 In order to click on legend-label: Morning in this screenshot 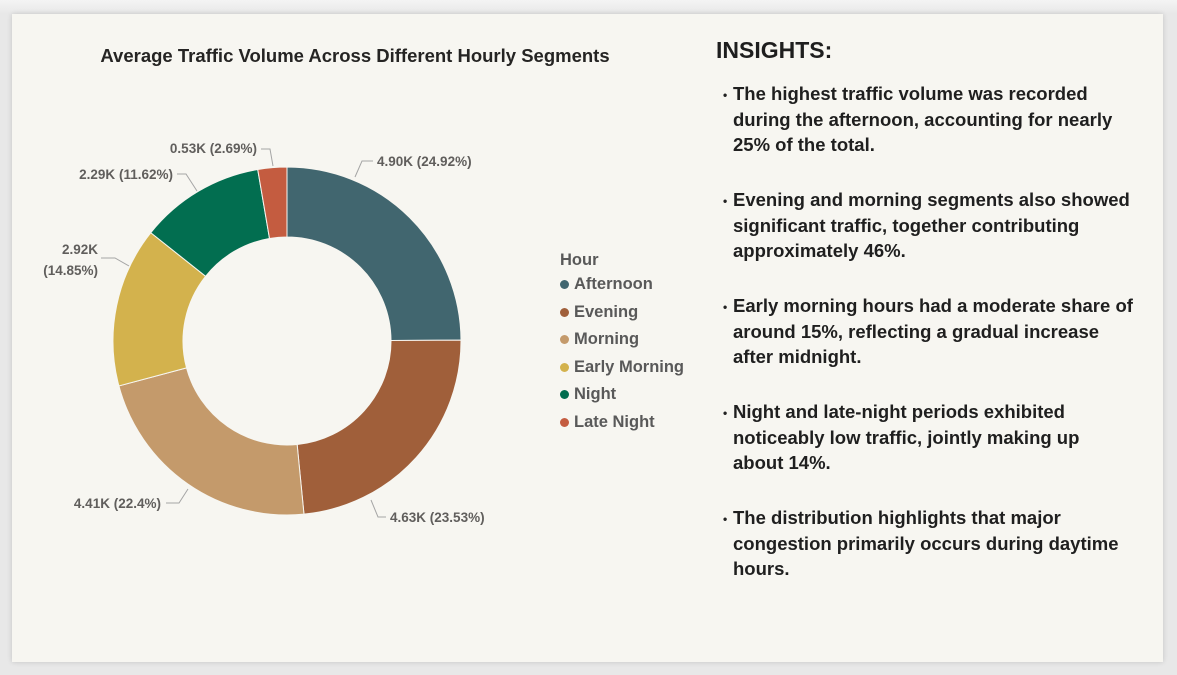, I will do `click(607, 339)`.